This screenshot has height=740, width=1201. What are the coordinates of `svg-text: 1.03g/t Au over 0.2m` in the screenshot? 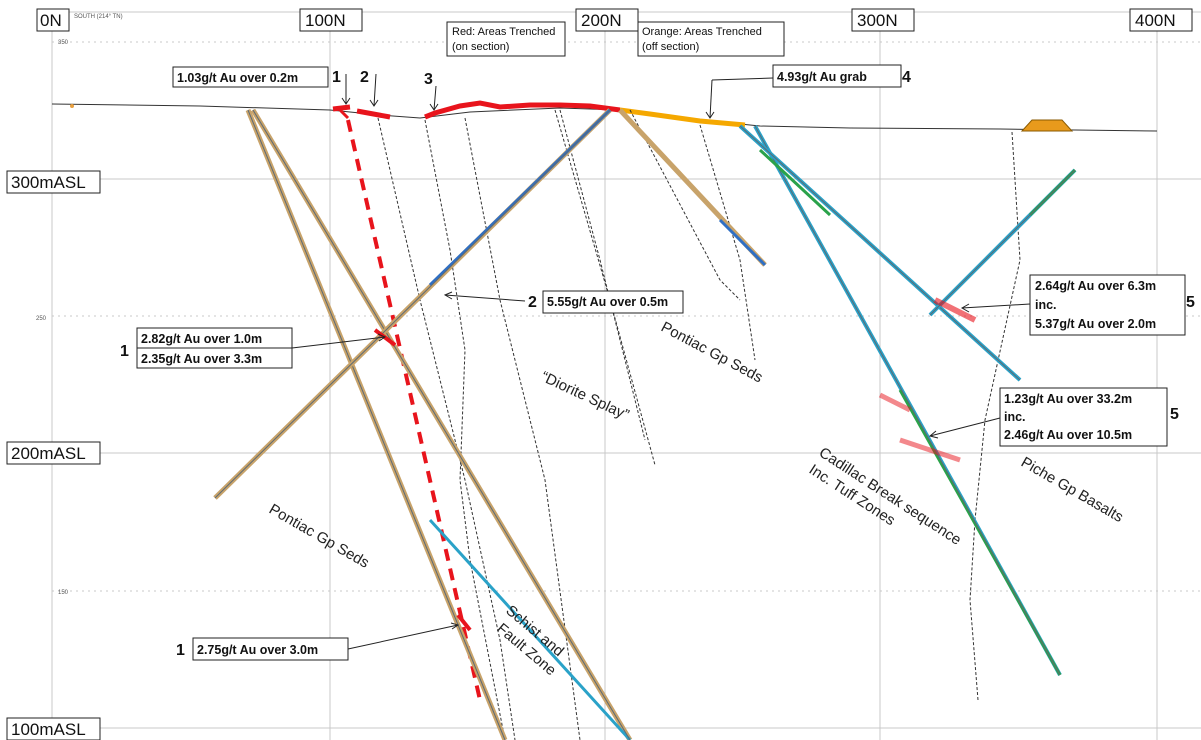 It's located at (237, 78).